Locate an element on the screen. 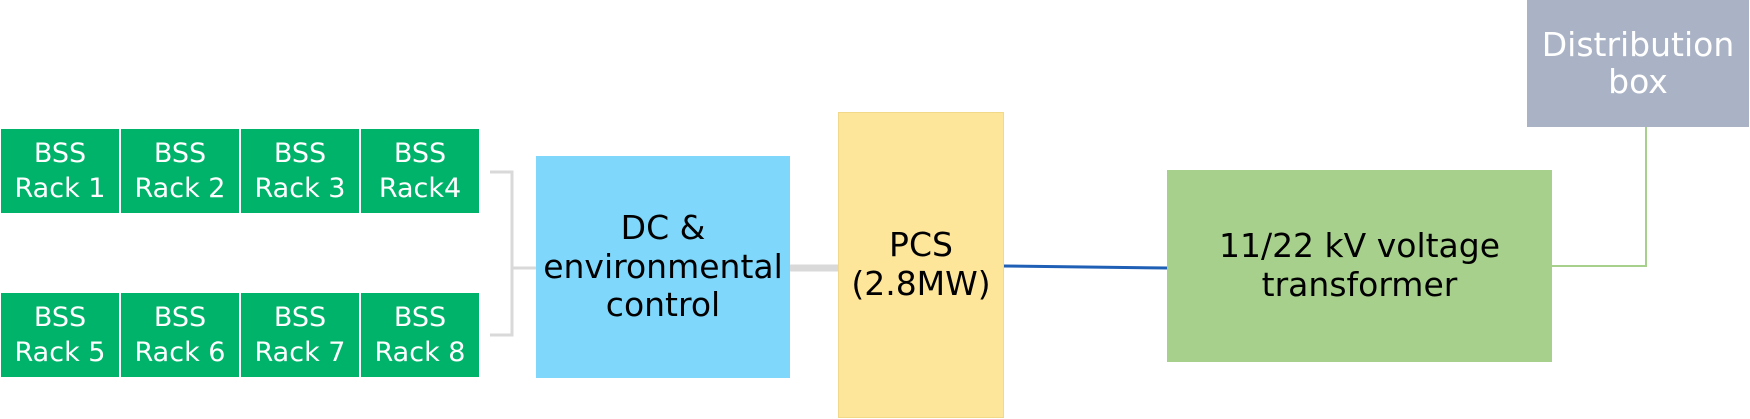 This screenshot has width=1750, height=419. bss-rack-3: BSS Rack 3 is located at coordinates (300, 171).